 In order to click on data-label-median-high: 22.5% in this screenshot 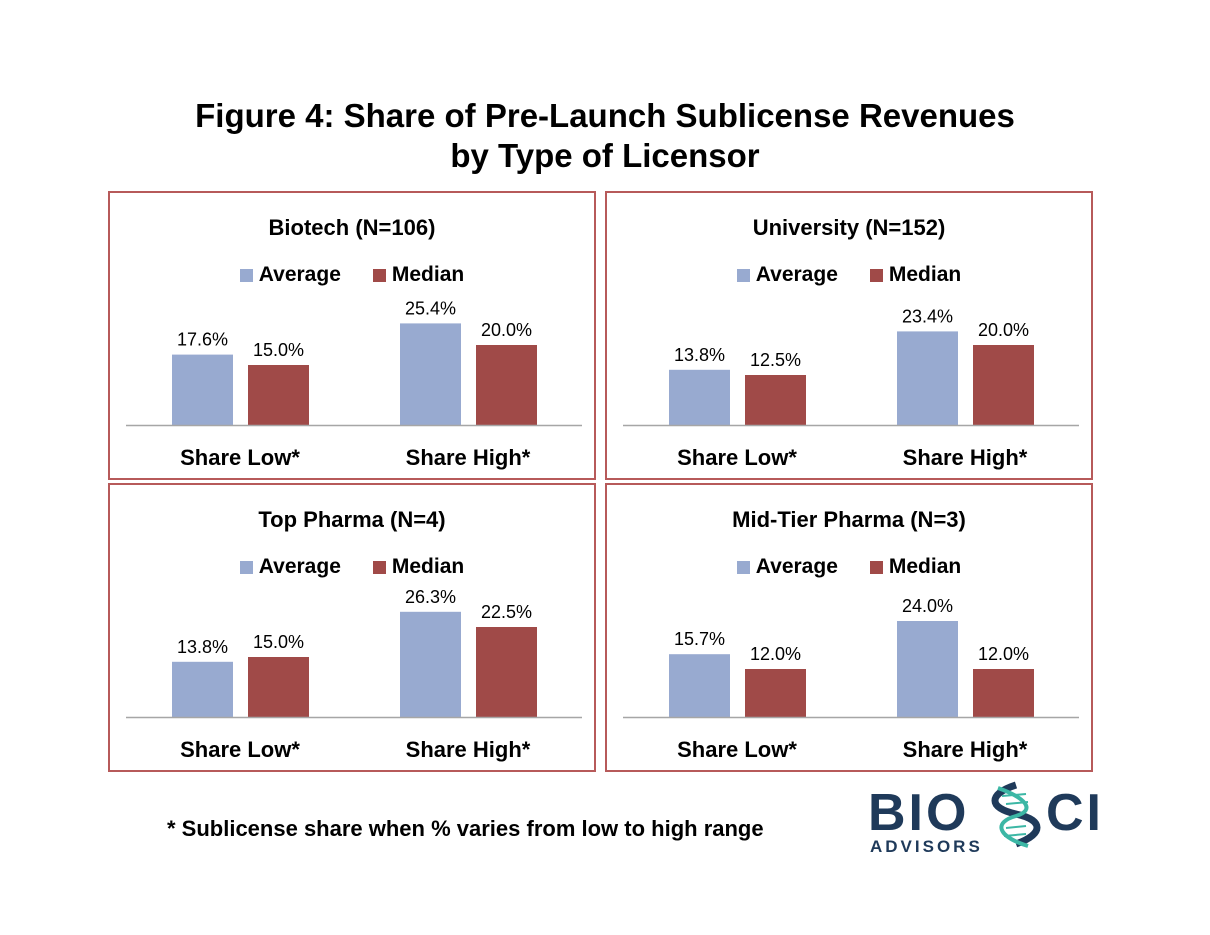, I will do `click(506, 612)`.